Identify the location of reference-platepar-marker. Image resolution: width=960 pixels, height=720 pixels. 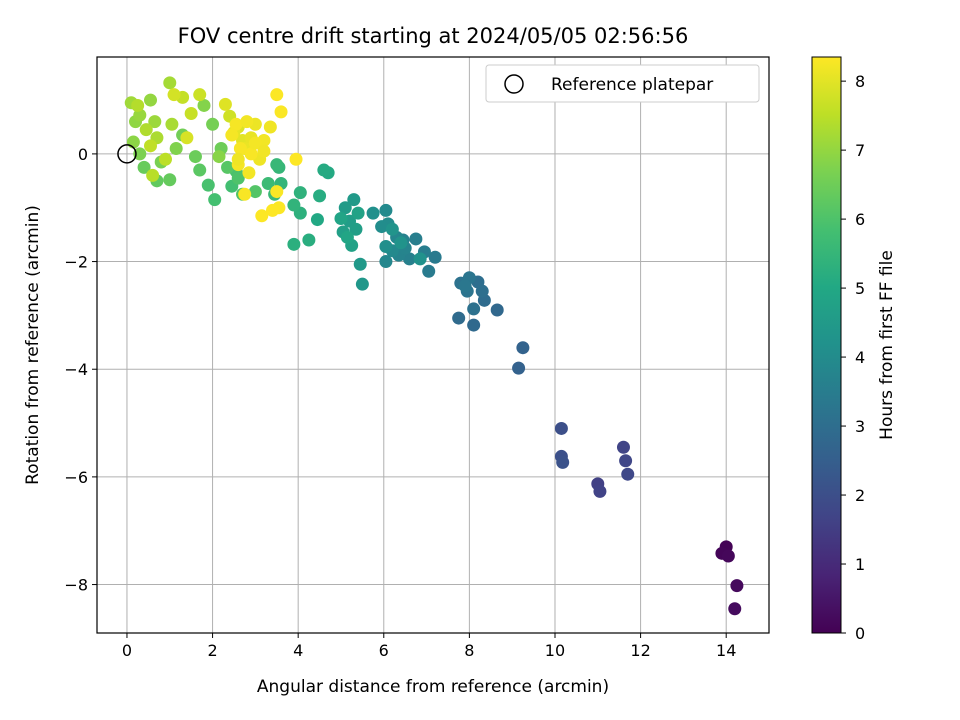
(127, 154).